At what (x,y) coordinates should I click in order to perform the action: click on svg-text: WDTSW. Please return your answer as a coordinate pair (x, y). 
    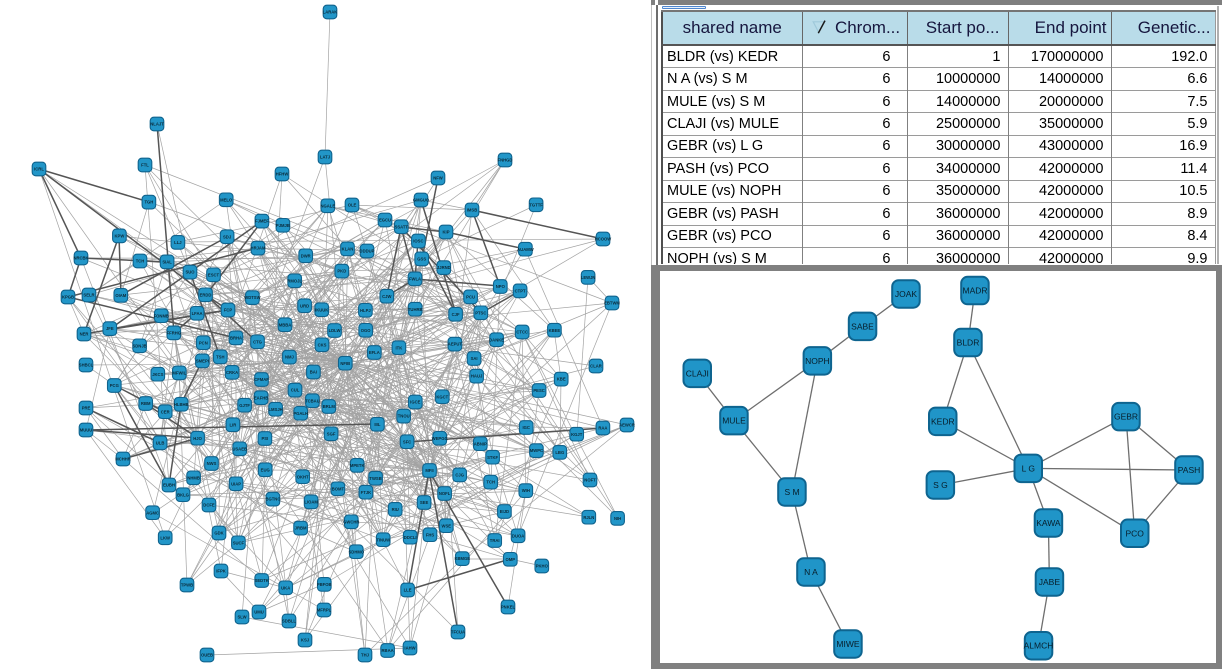
    Looking at the image, I should click on (252, 297).